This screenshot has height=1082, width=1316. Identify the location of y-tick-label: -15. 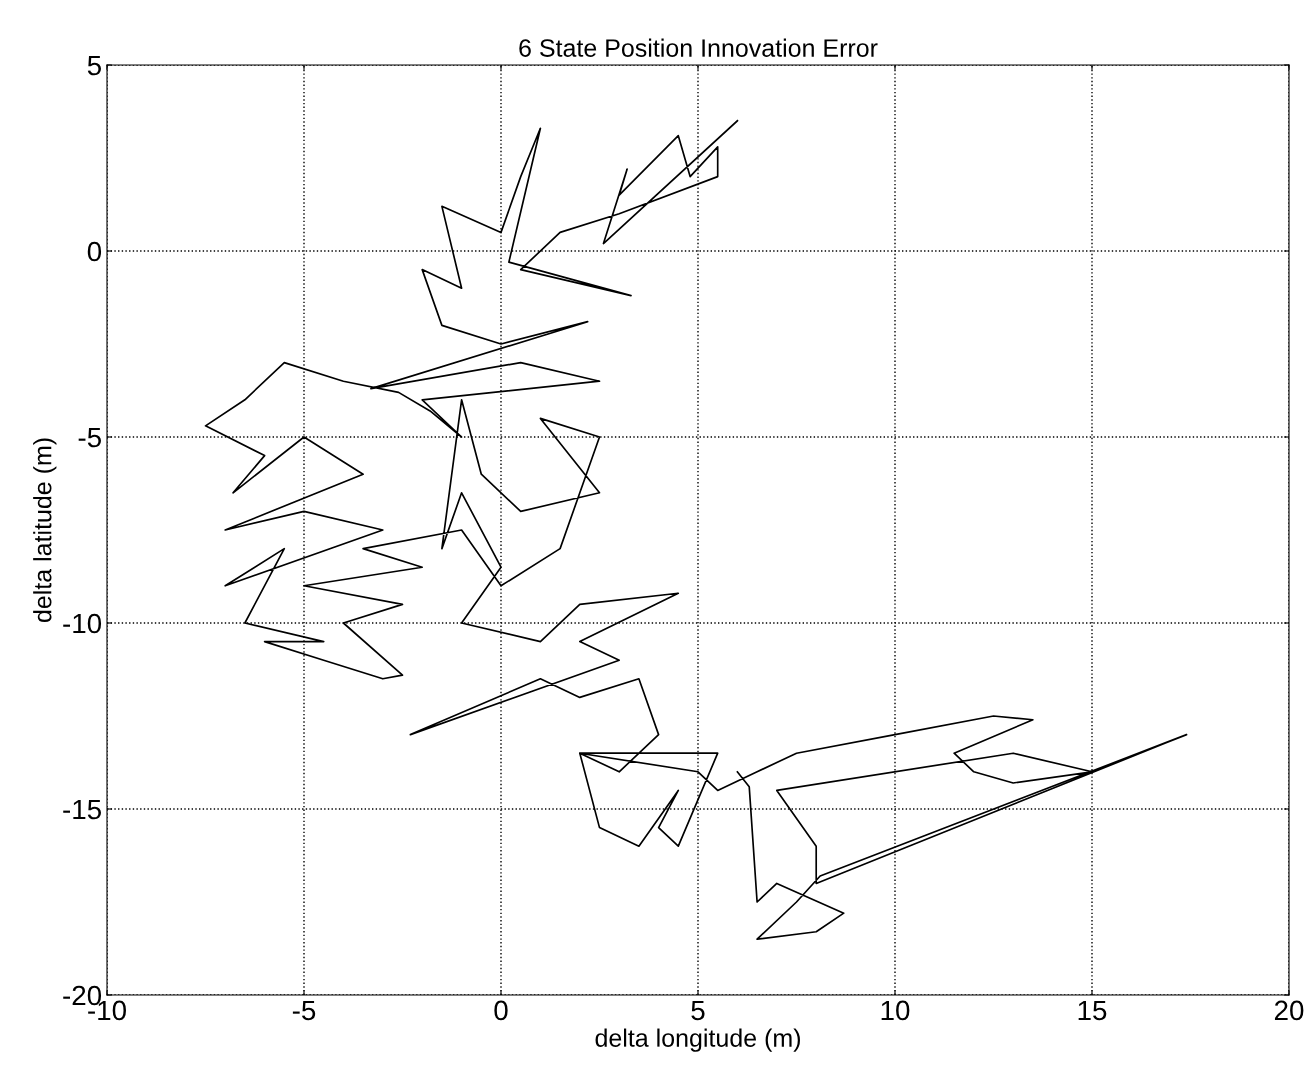
(82, 809).